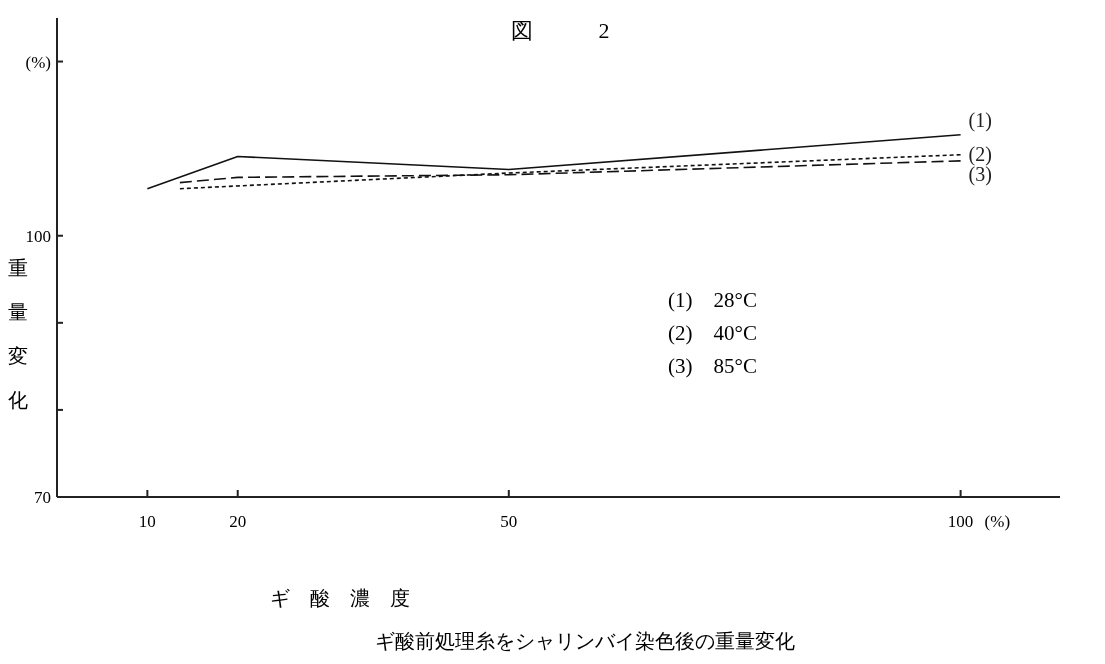 The height and width of the screenshot is (664, 1105). What do you see at coordinates (509, 521) in the screenshot?
I see `x-tick-label: 50` at bounding box center [509, 521].